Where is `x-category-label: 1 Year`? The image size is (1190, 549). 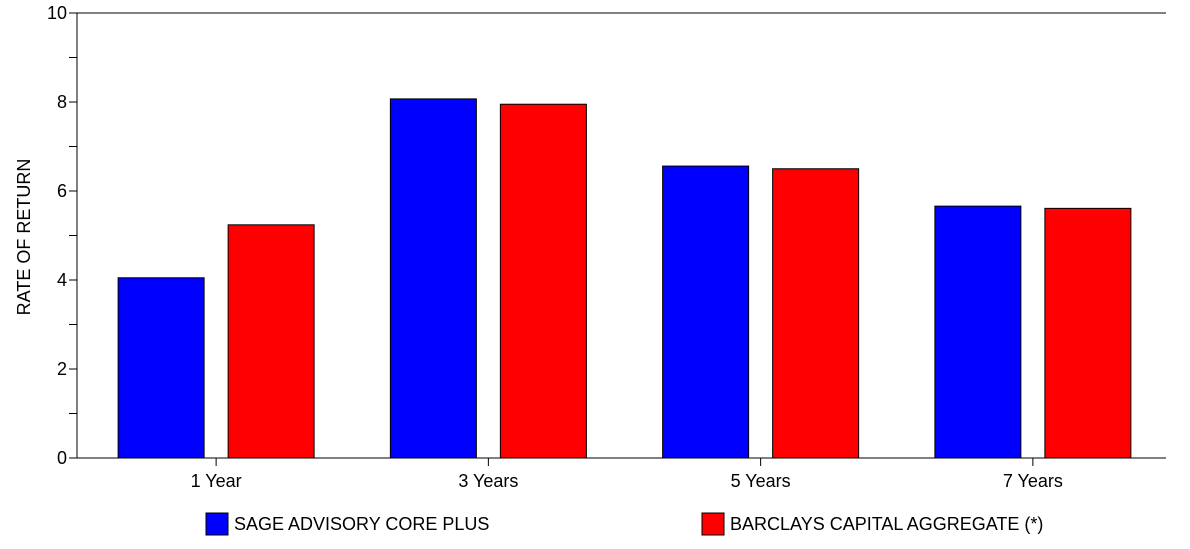
x-category-label: 1 Year is located at coordinates (216, 481).